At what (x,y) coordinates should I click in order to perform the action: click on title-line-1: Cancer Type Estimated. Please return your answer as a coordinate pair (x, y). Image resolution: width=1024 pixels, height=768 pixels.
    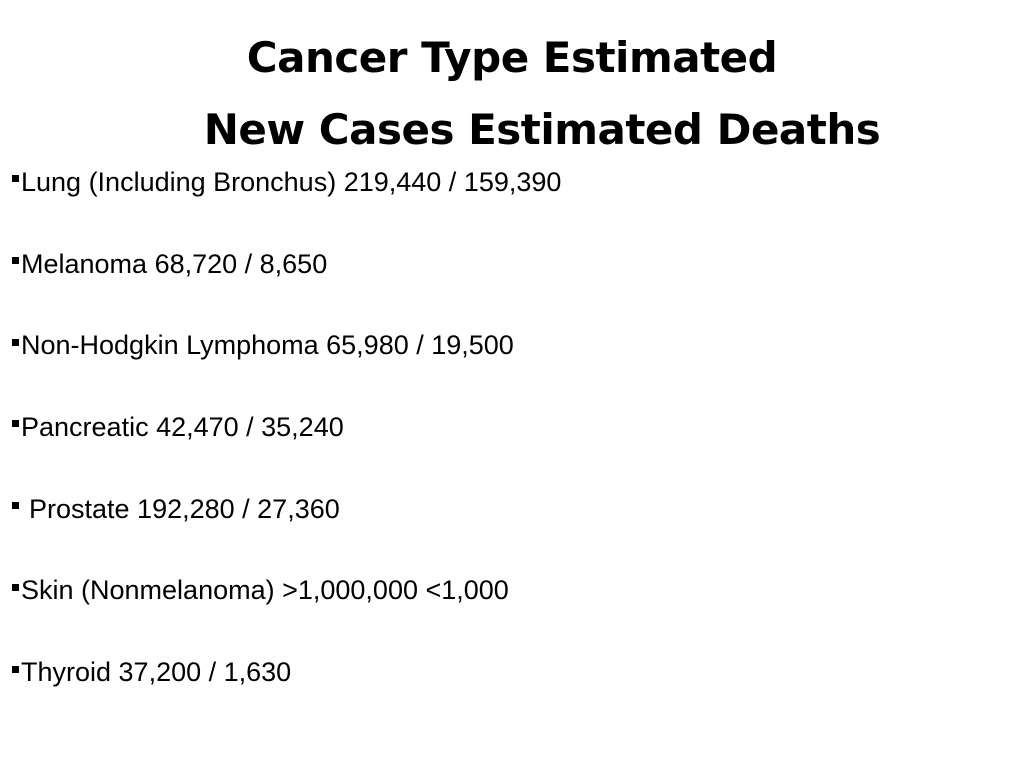
    Looking at the image, I should click on (512, 57).